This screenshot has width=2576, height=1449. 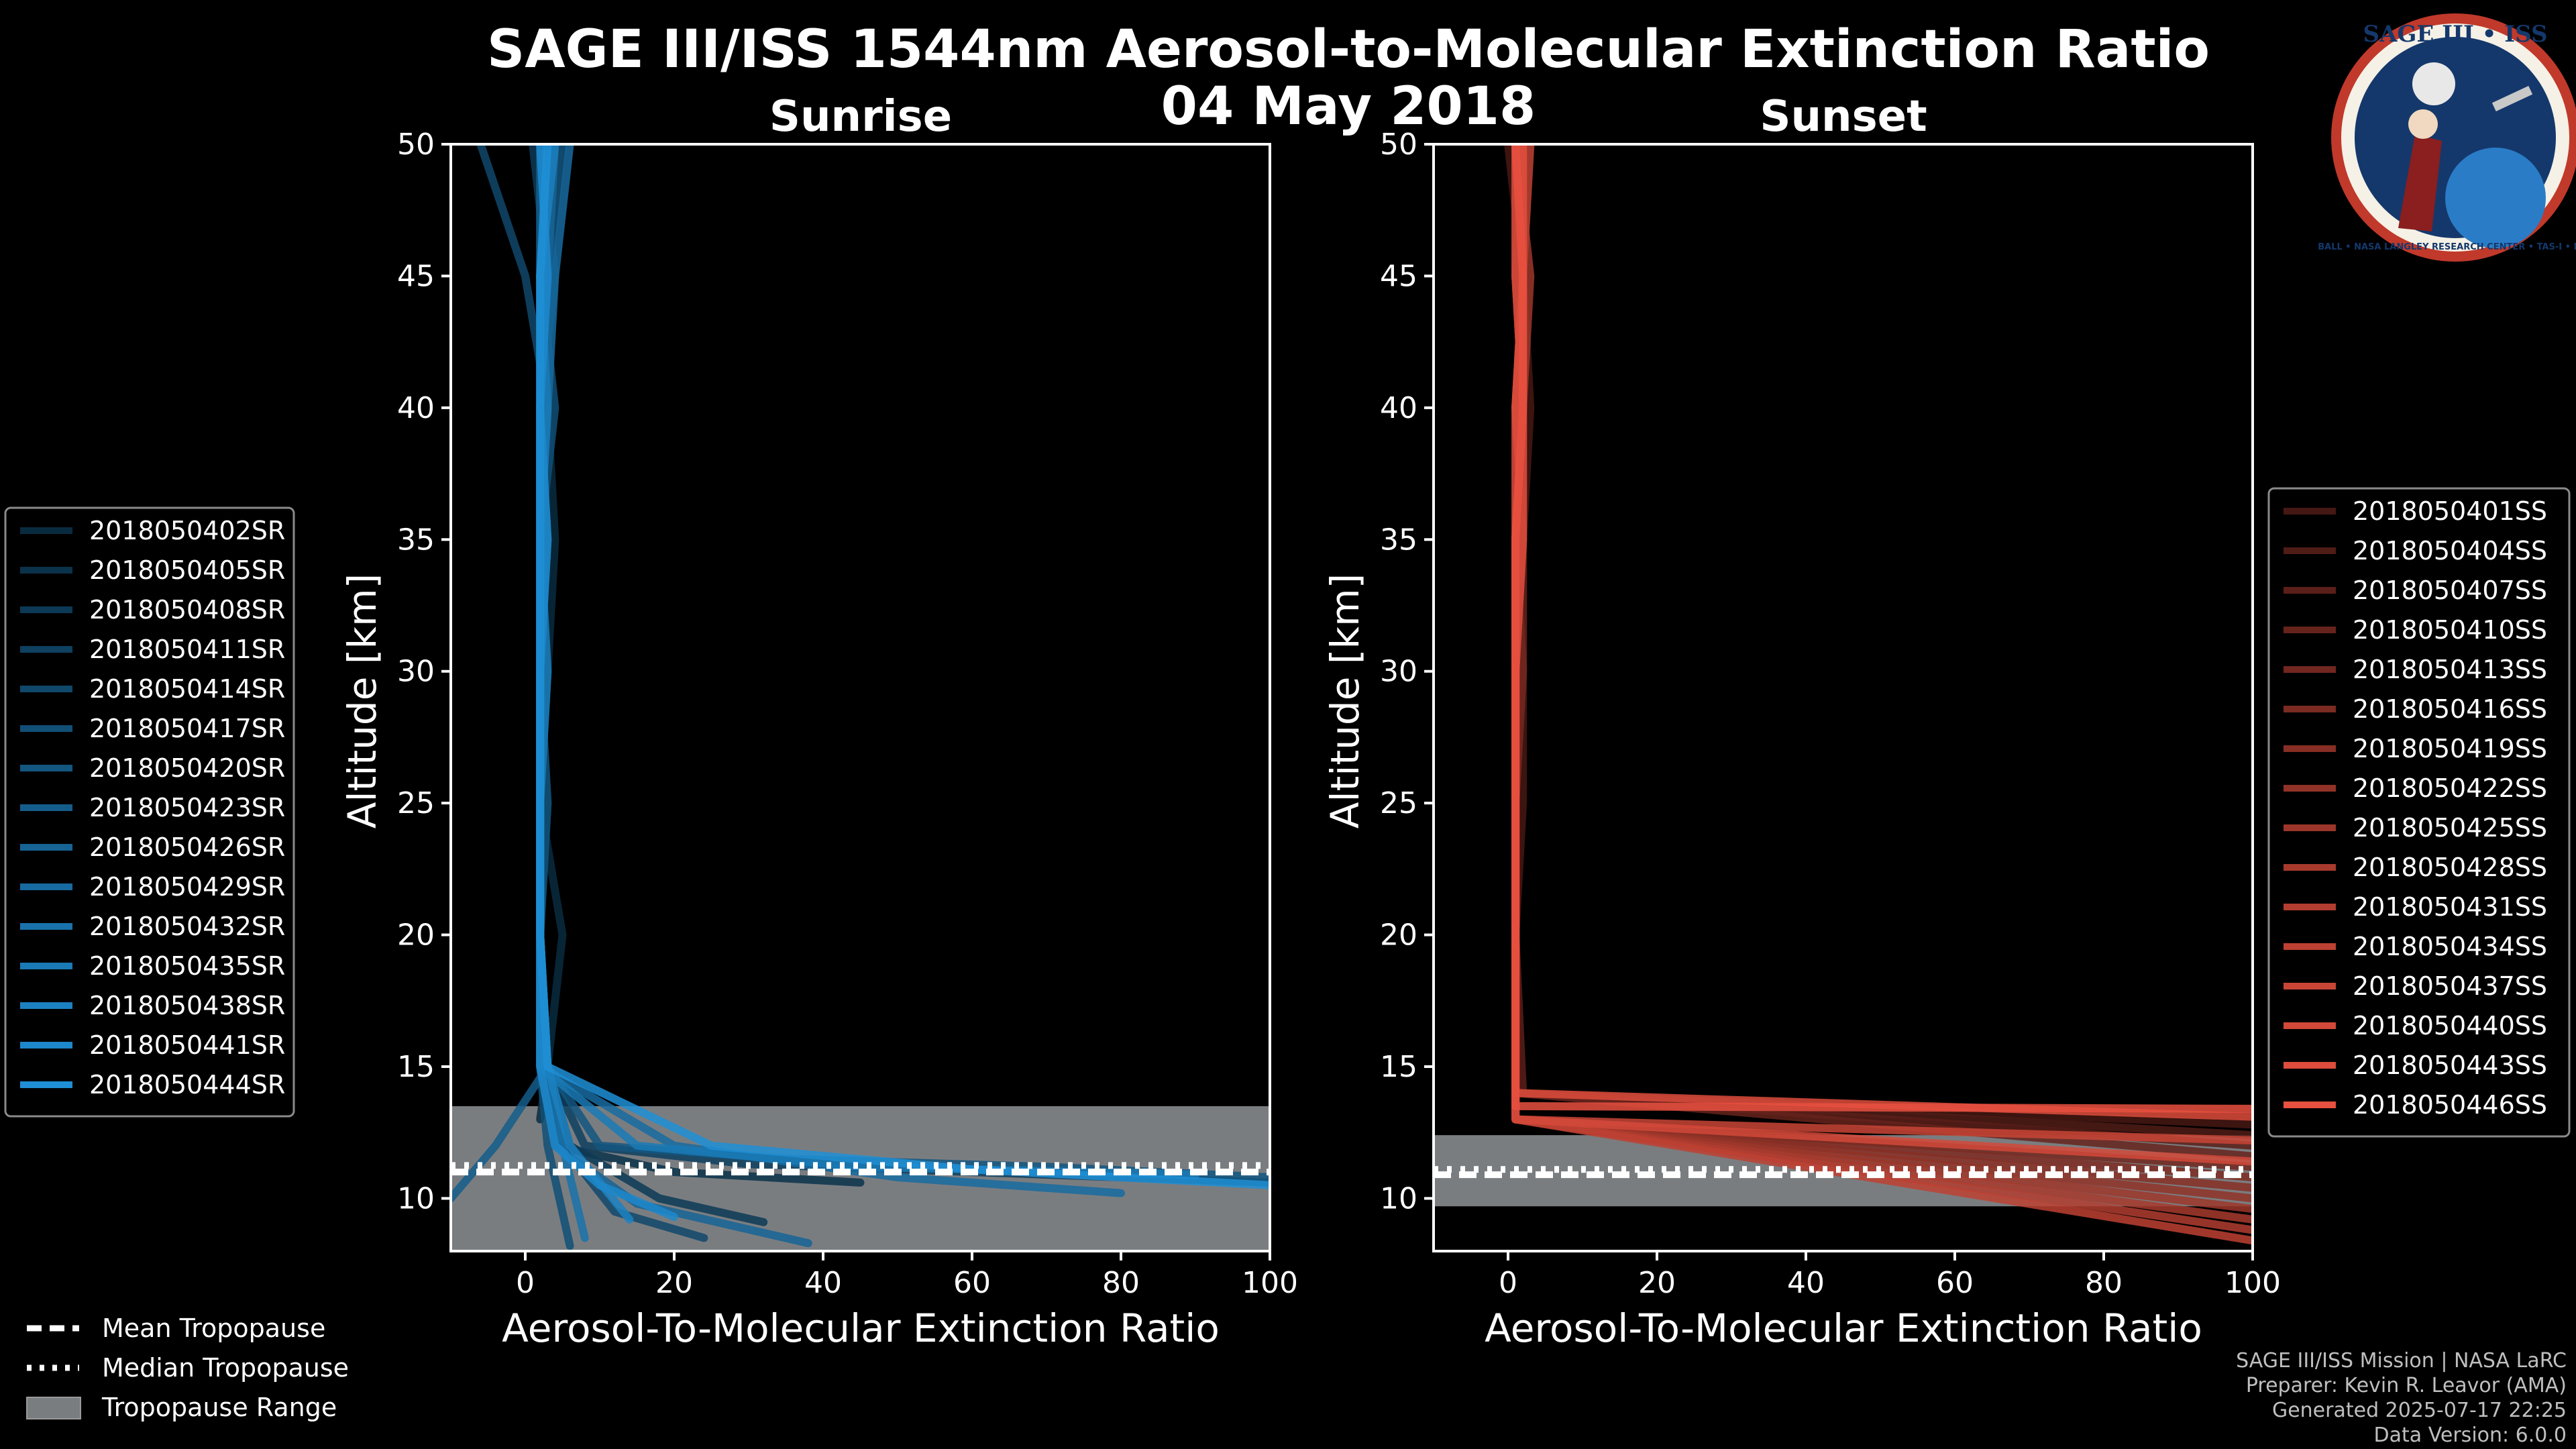 I want to click on sunset-y-axis-label: Altitude [km], so click(x=1345, y=701).